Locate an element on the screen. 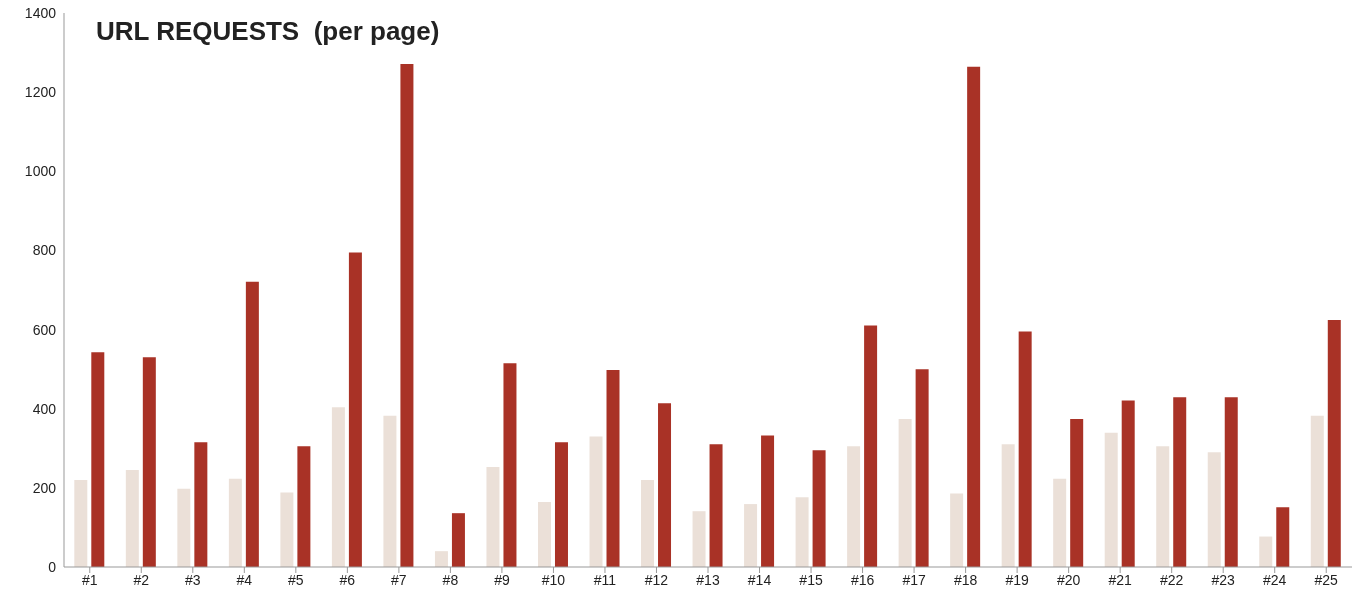 This screenshot has height=616, width=1370. x-tick-label: #14 is located at coordinates (759, 579).